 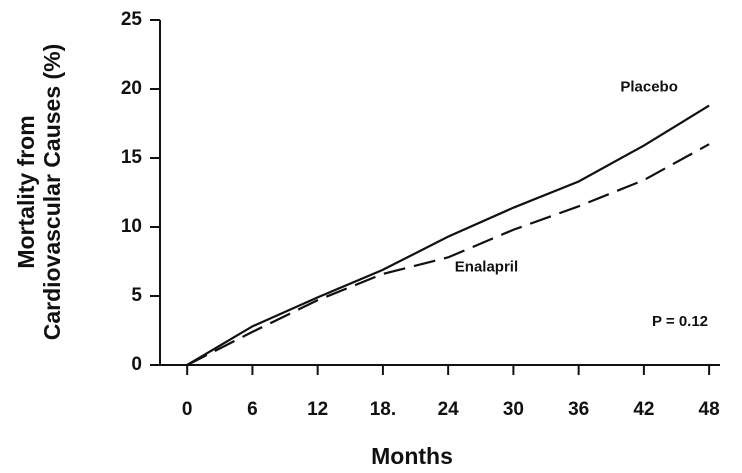 I want to click on y-tick-label: 0, so click(x=136, y=364).